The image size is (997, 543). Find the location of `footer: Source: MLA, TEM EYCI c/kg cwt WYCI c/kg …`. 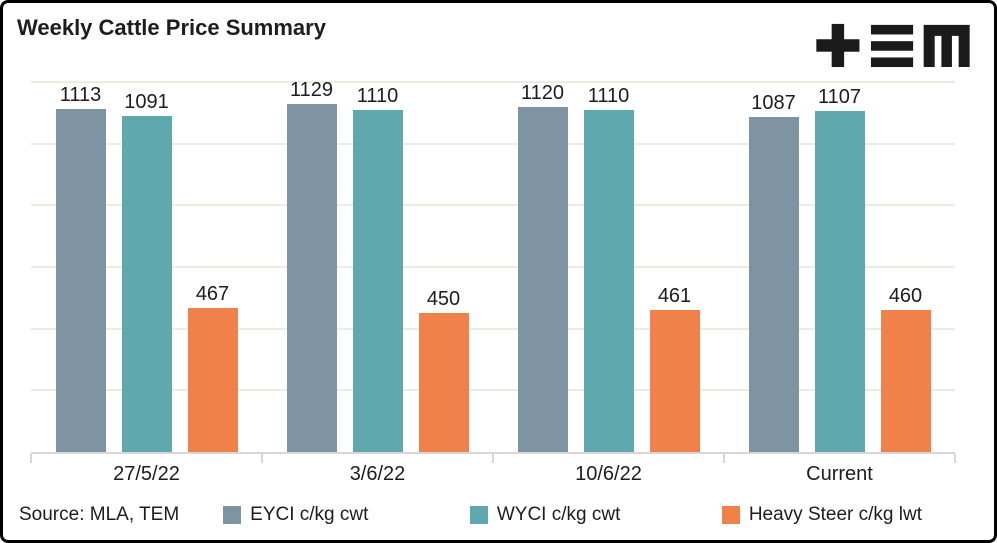

footer: Source: MLA, TEM EYCI c/kg cwt WYCI c/kg … is located at coordinates (498, 515).